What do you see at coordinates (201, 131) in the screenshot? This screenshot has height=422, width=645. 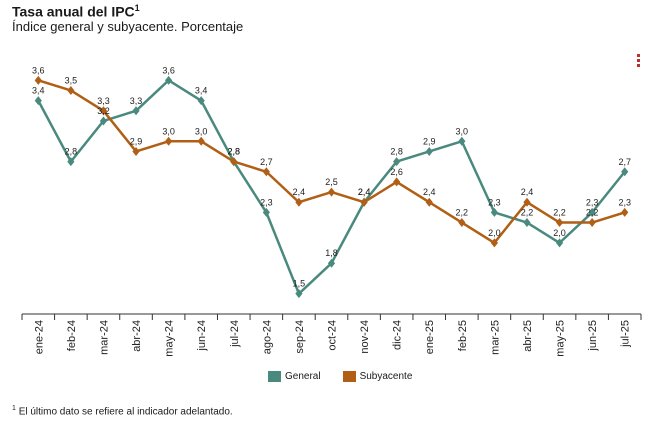 I see `data-label-subyacente-jun-24: 3,0` at bounding box center [201, 131].